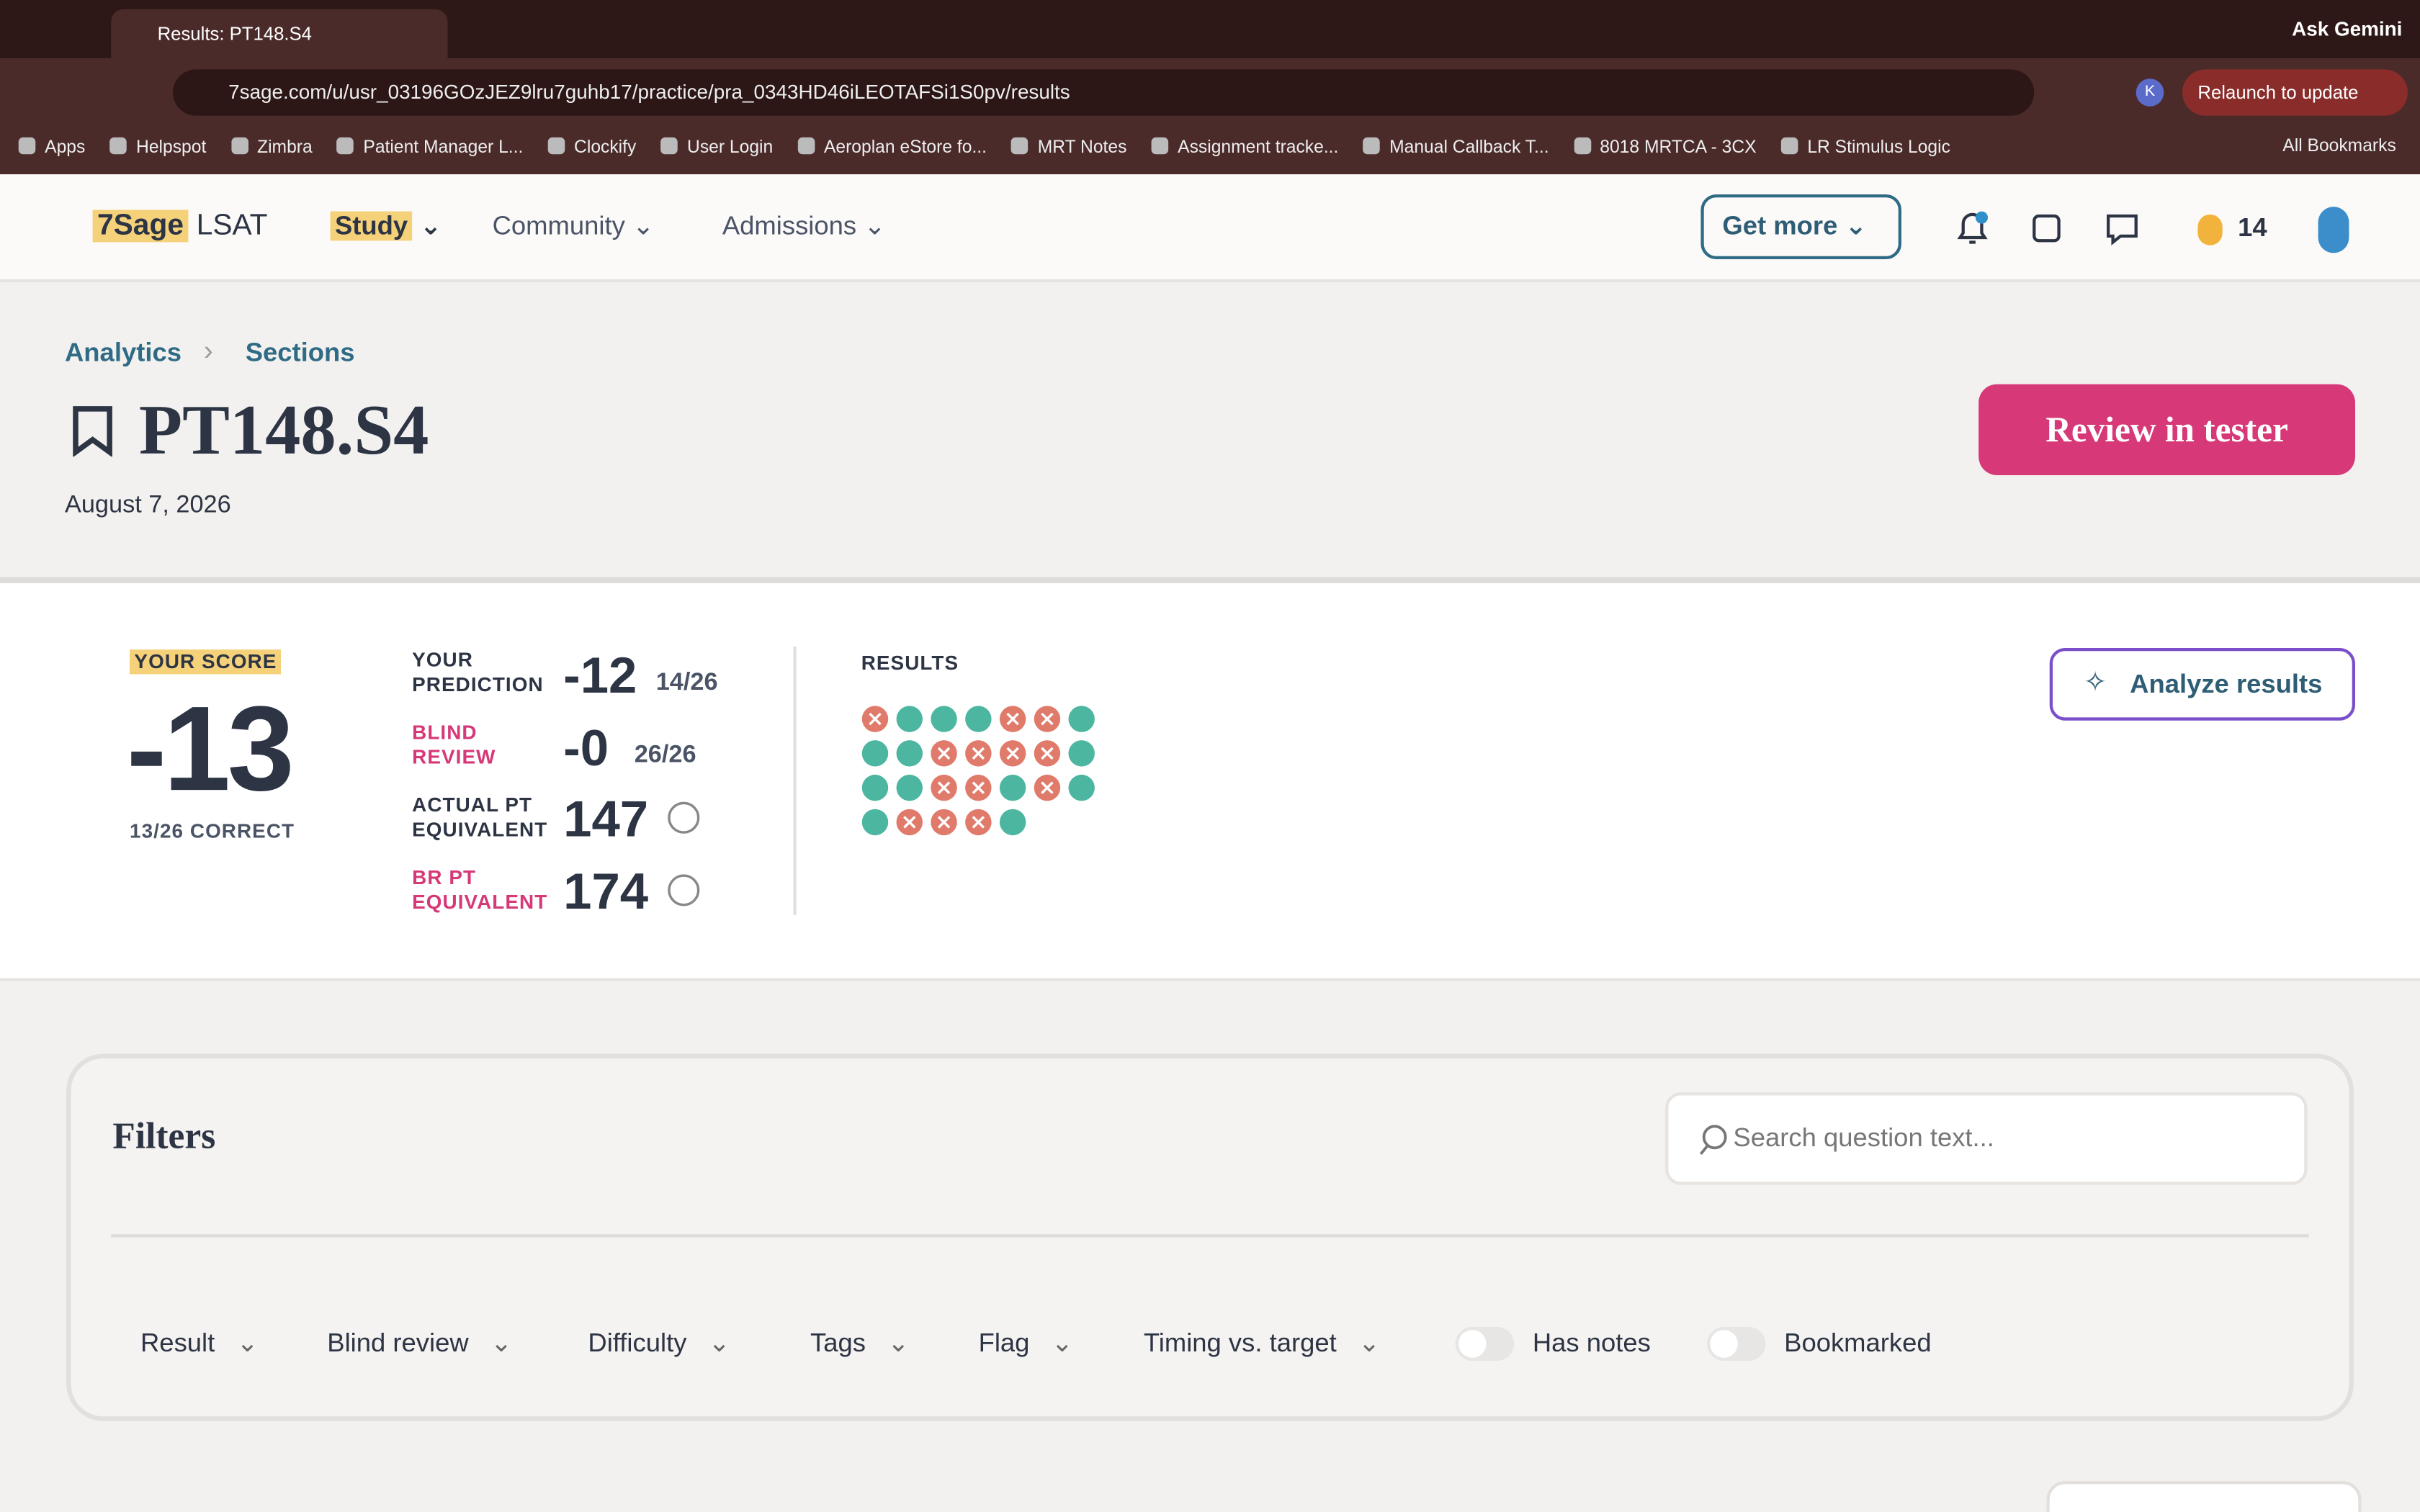 This screenshot has height=1512, width=2420. What do you see at coordinates (2204, 1496) in the screenshot?
I see `panel-edge` at bounding box center [2204, 1496].